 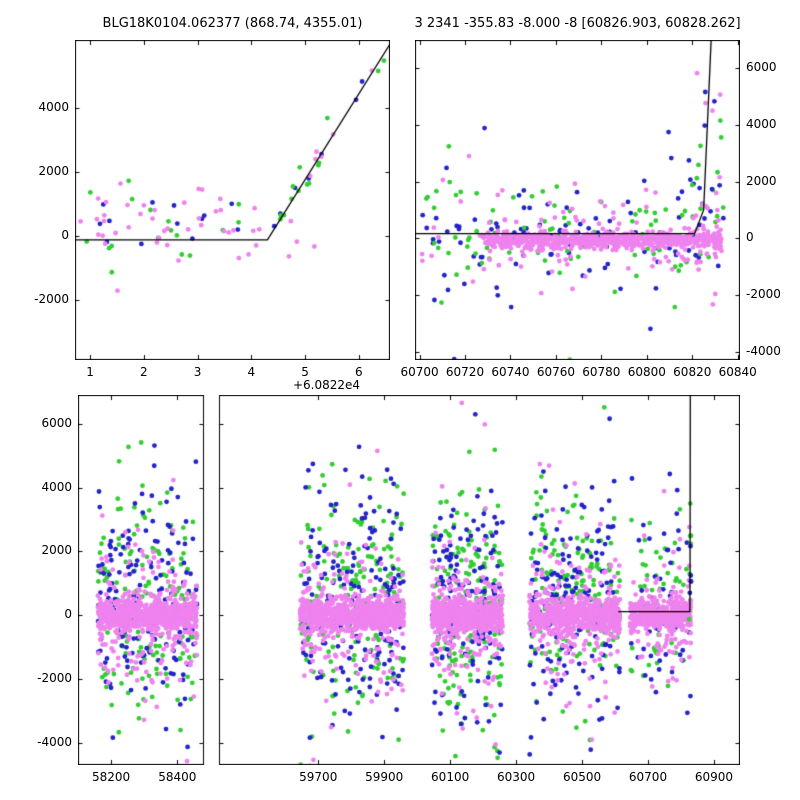 I want to click on x-tick-label: 60900, so click(x=714, y=777).